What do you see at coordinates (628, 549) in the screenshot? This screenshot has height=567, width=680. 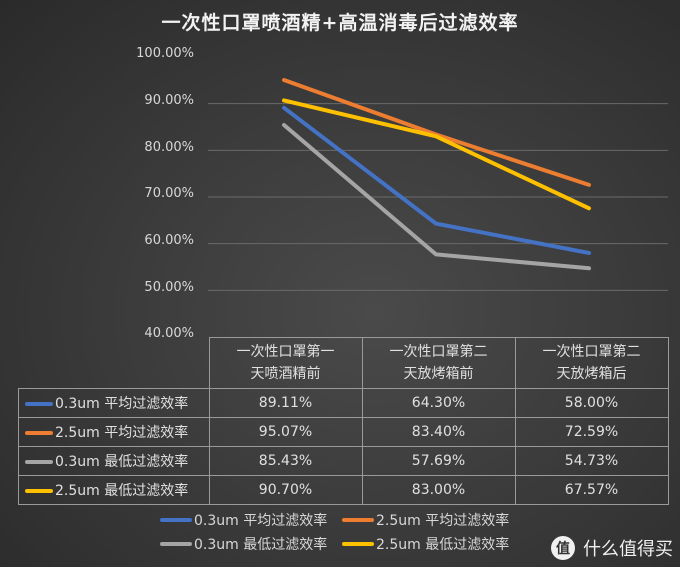 I see `watermark-text: 什么值得买` at bounding box center [628, 549].